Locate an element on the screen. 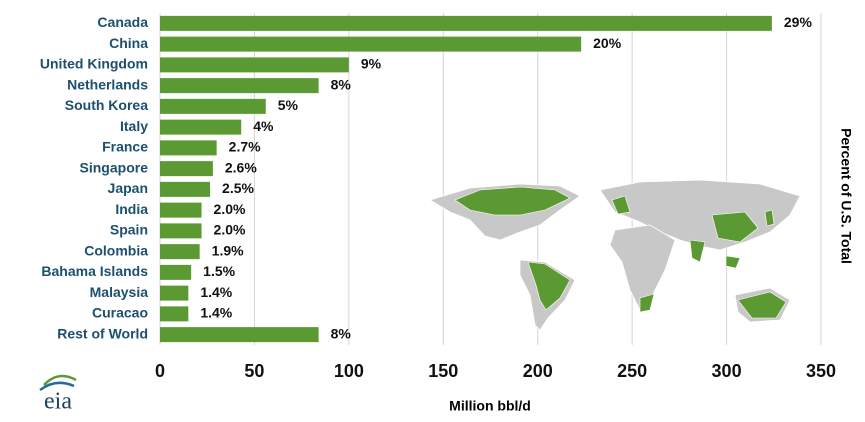  percent-label: 9% is located at coordinates (371, 64).